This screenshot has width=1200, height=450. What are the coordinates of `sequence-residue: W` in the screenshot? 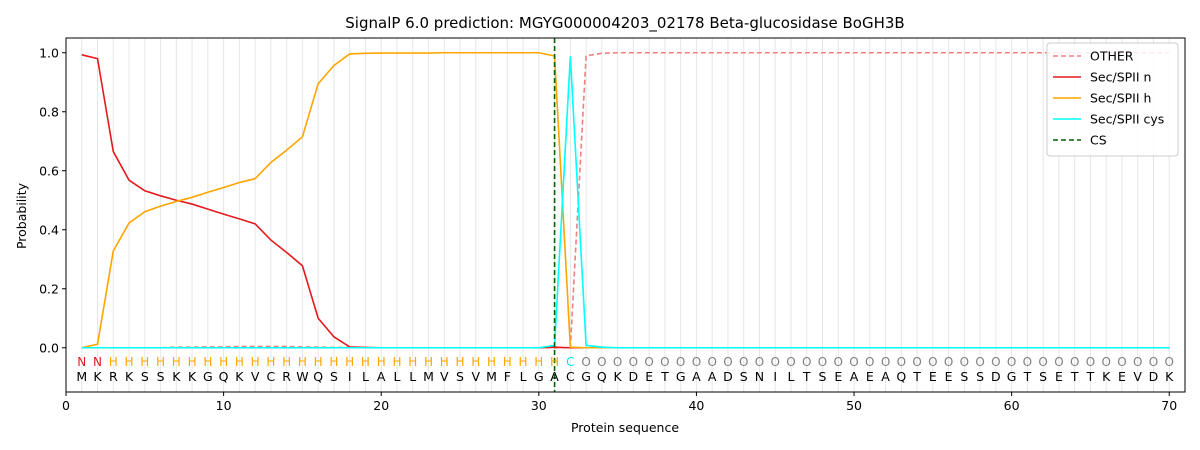 It's located at (302, 376).